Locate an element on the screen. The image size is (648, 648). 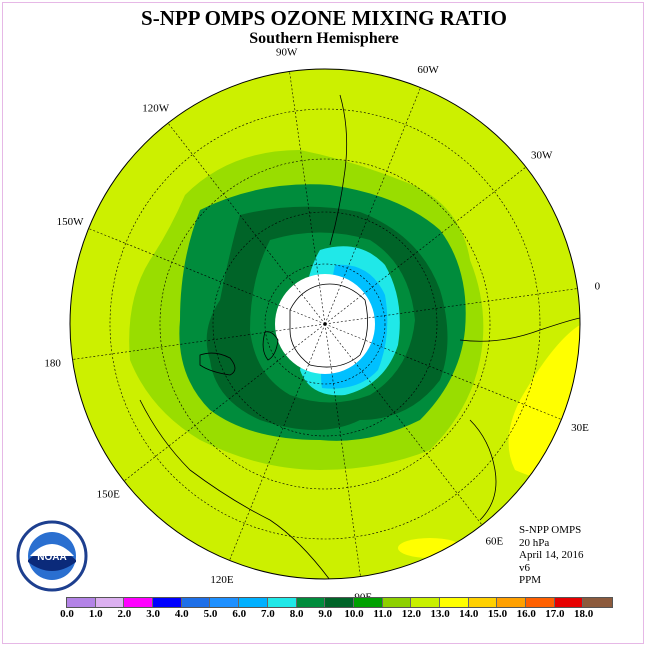
colorbar-tick-label: 2.0 is located at coordinates (124, 614).